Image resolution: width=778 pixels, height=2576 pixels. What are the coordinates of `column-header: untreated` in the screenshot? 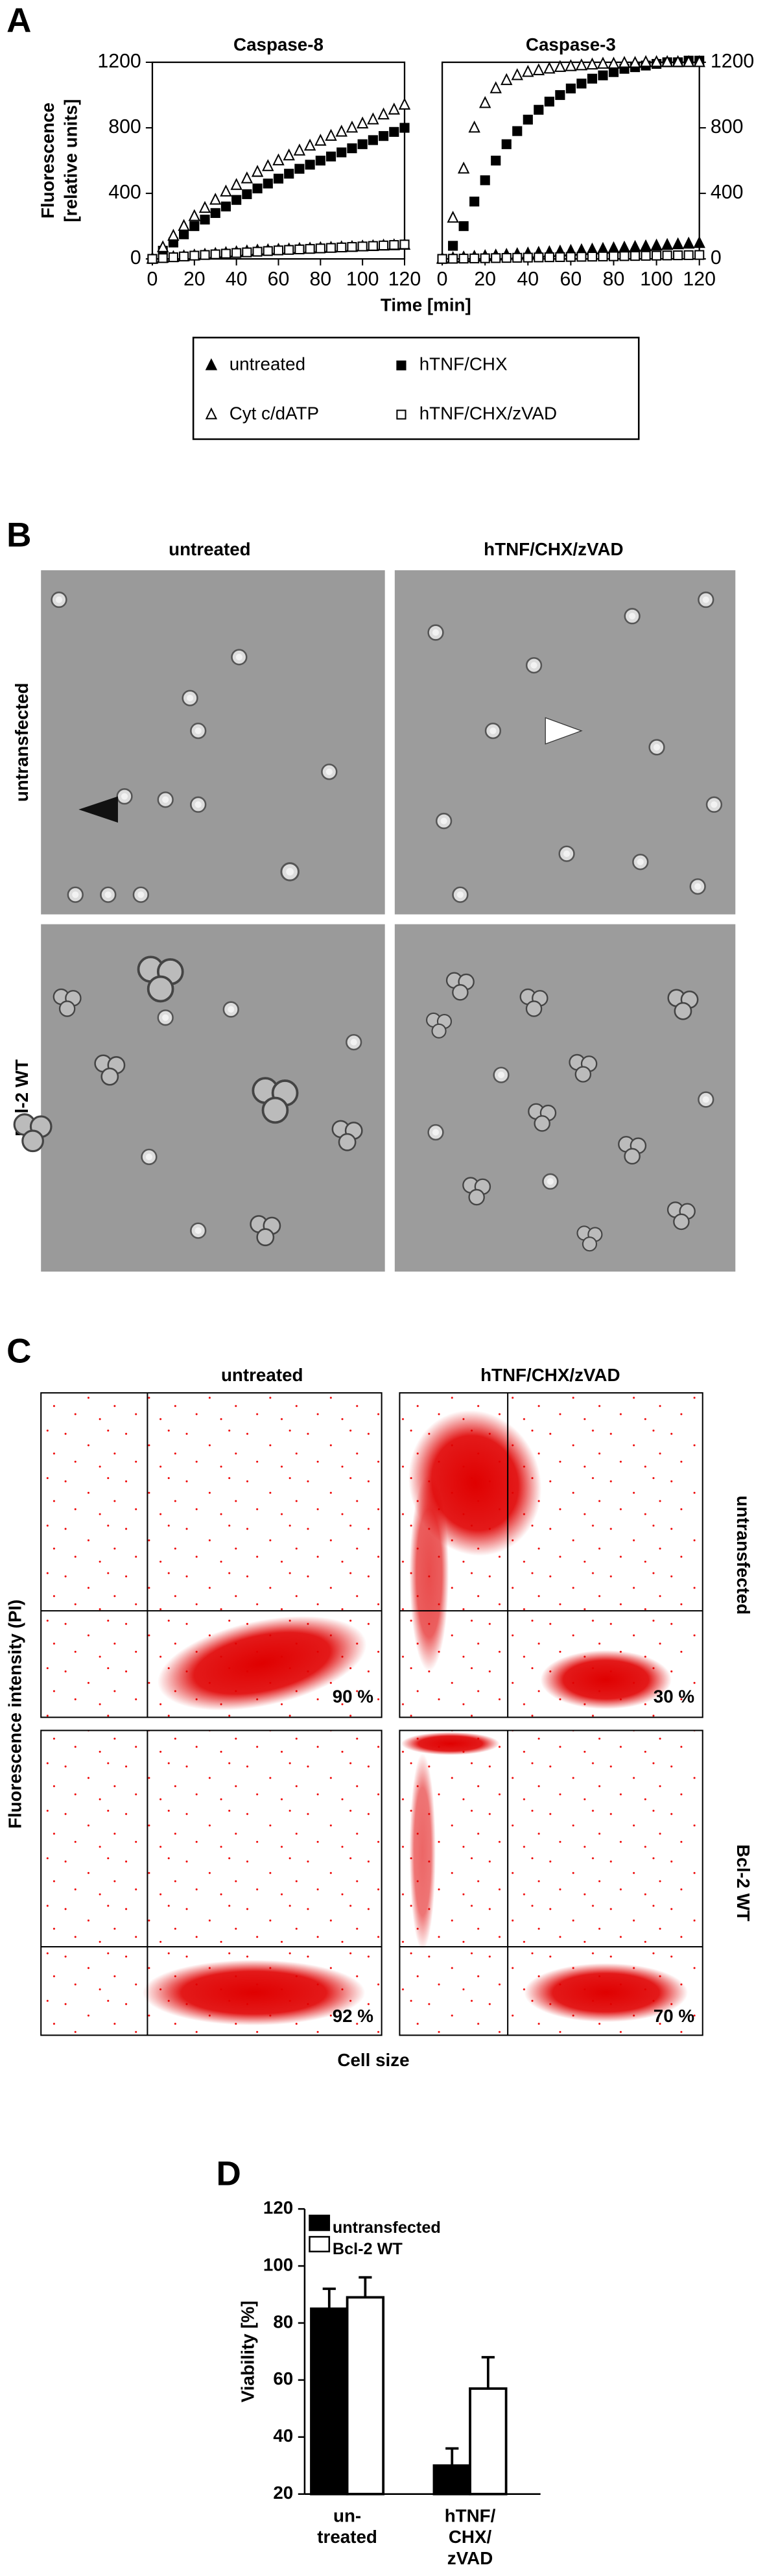 It's located at (210, 549).